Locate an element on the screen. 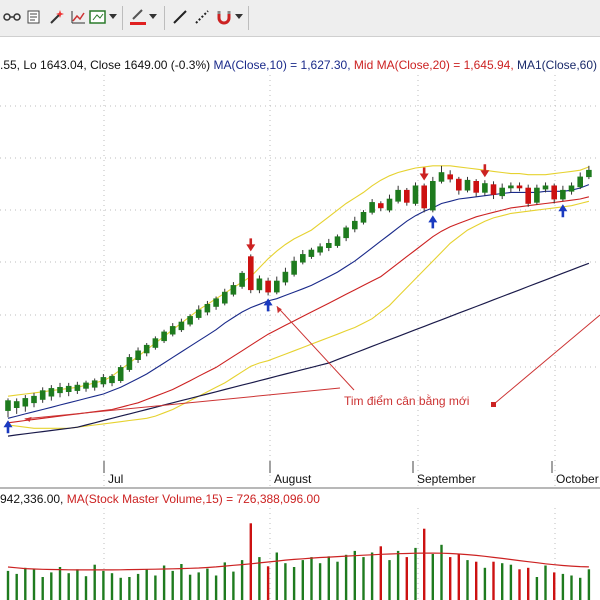  annotation-handle is located at coordinates (493, 404).